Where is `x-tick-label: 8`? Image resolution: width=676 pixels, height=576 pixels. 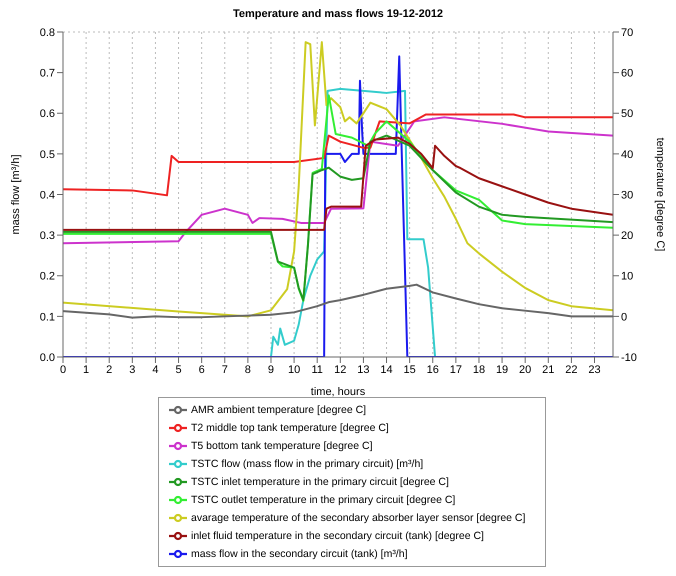
x-tick-label: 8 is located at coordinates (247, 370).